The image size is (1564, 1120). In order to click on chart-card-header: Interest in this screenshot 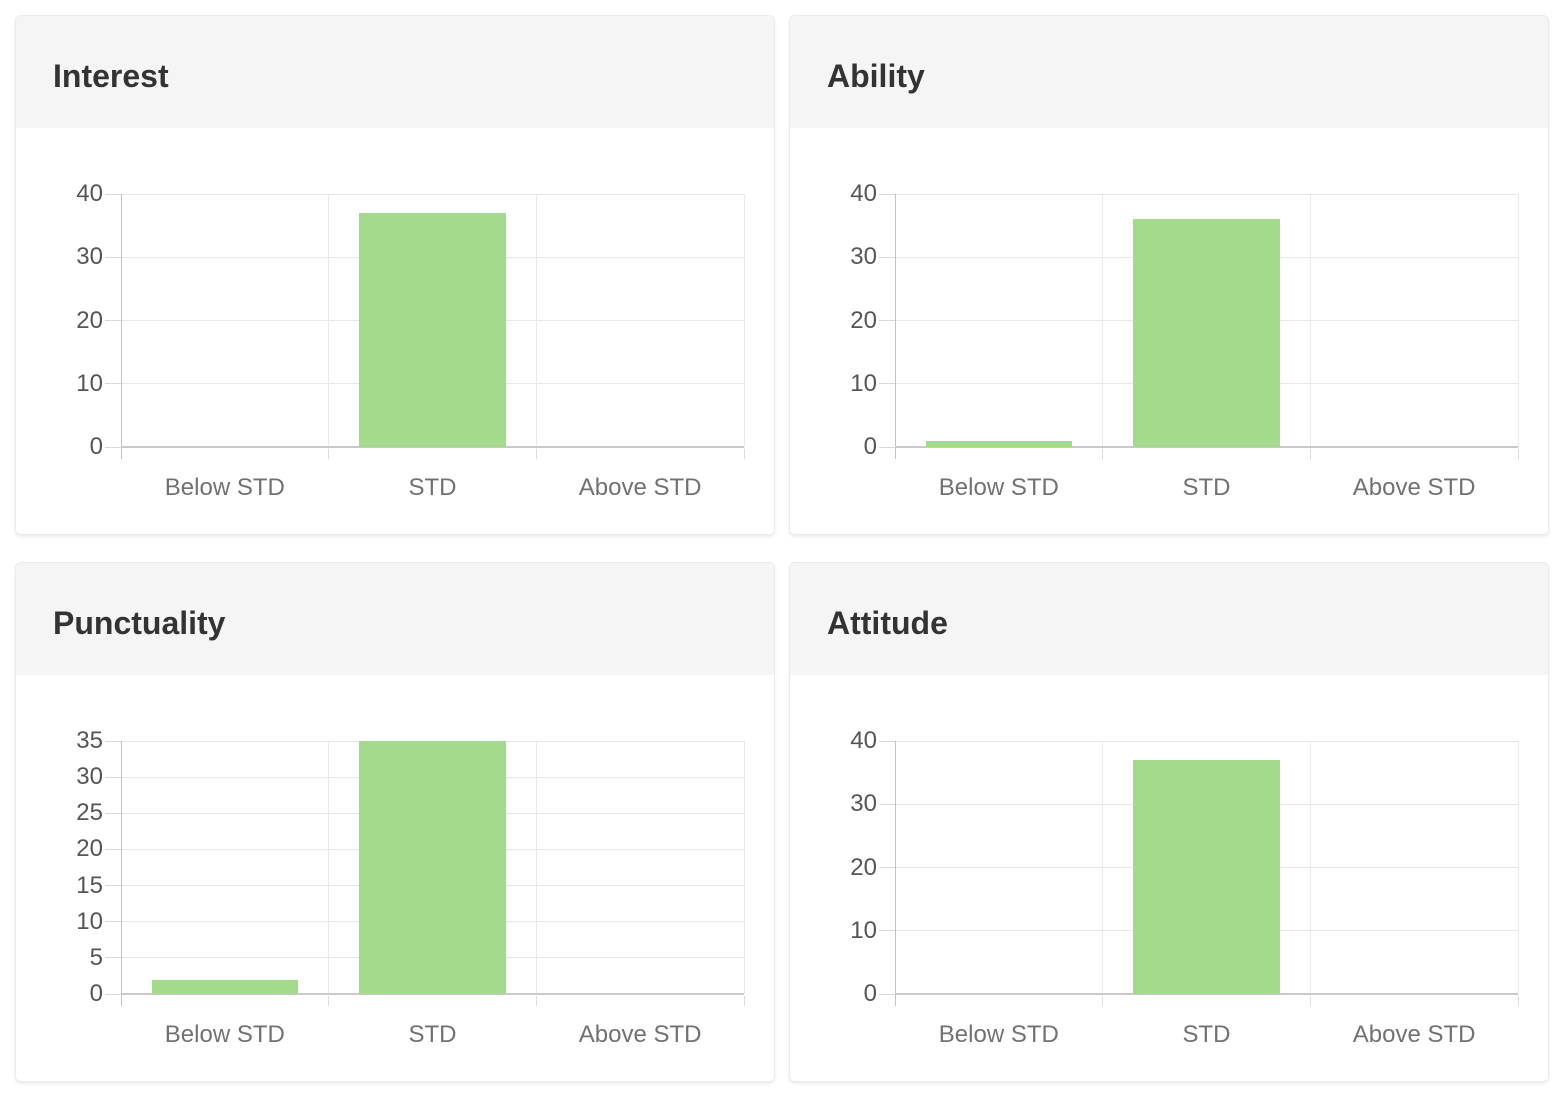, I will do `click(395, 72)`.